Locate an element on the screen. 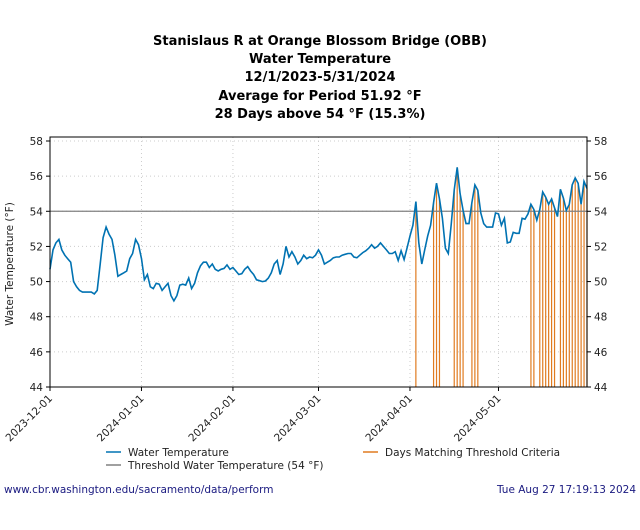 The image size is (640, 530). x-tick-label: 2024-02-01 is located at coordinates (212, 419).